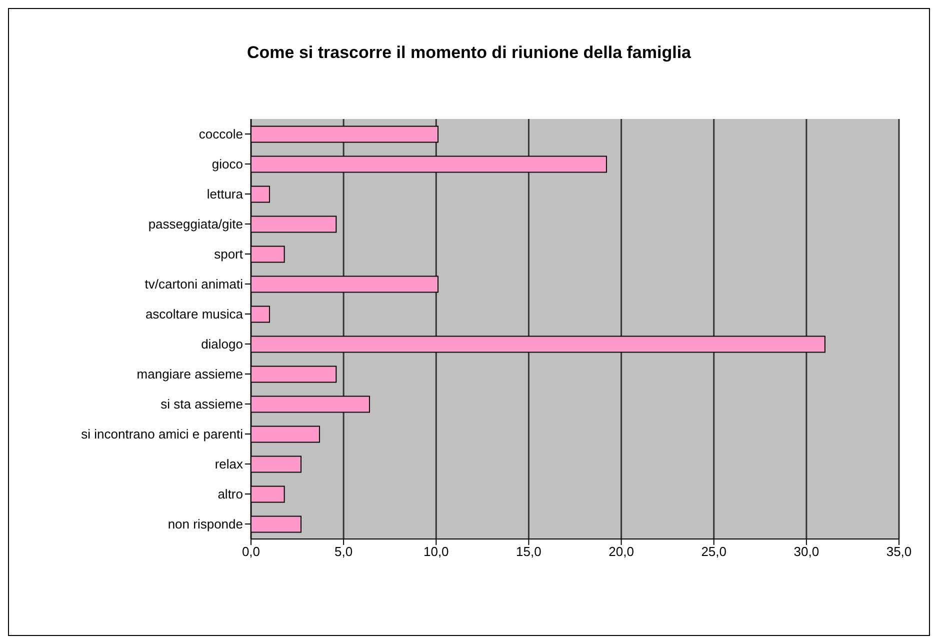 The image size is (938, 644). Describe the element at coordinates (220, 134) in the screenshot. I see `y-tick-label: coccole` at that location.